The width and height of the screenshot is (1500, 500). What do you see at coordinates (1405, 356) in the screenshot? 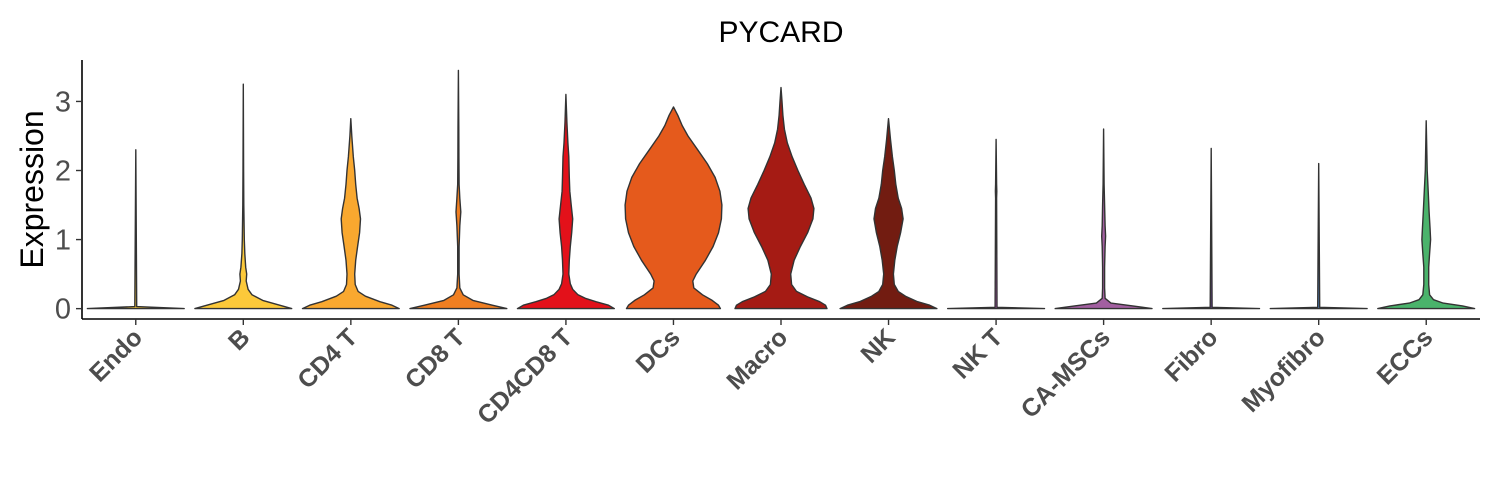
I see `x-tick-label: ECCs` at bounding box center [1405, 356].